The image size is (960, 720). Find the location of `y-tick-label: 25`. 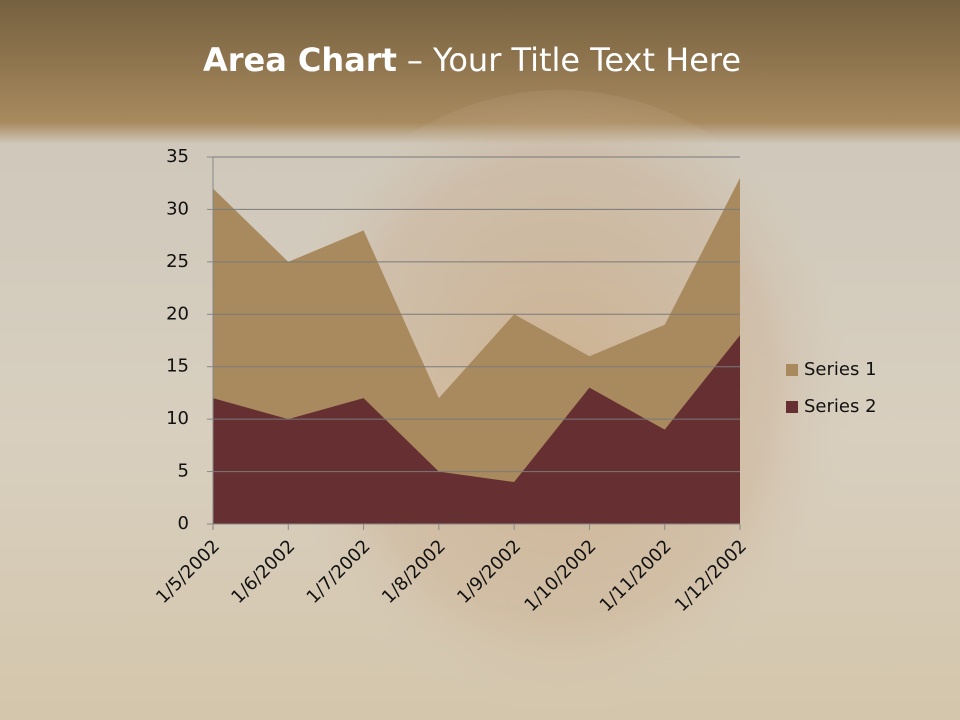

y-tick-label: 25 is located at coordinates (177, 261).